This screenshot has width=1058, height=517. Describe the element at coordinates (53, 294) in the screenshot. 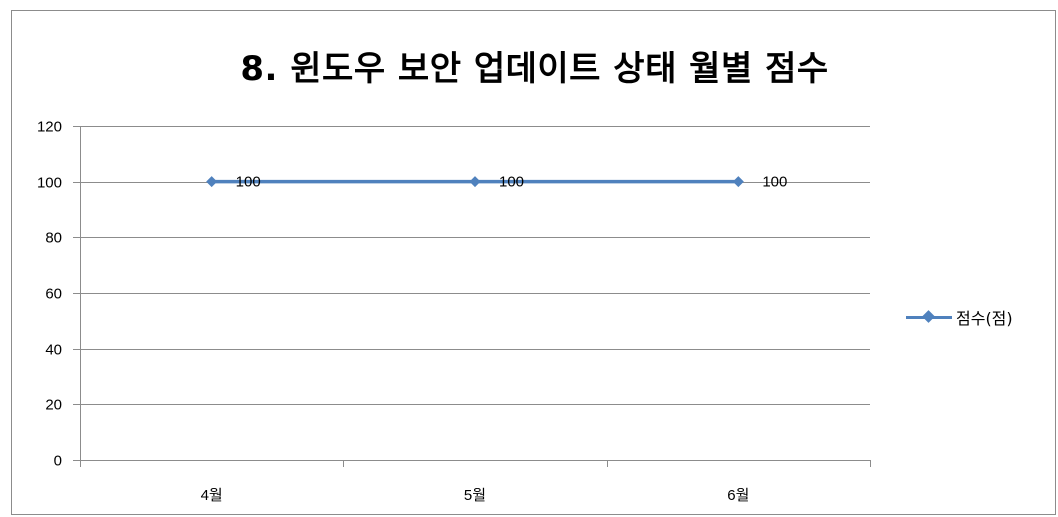

I see `y-tick-label: 60` at that location.